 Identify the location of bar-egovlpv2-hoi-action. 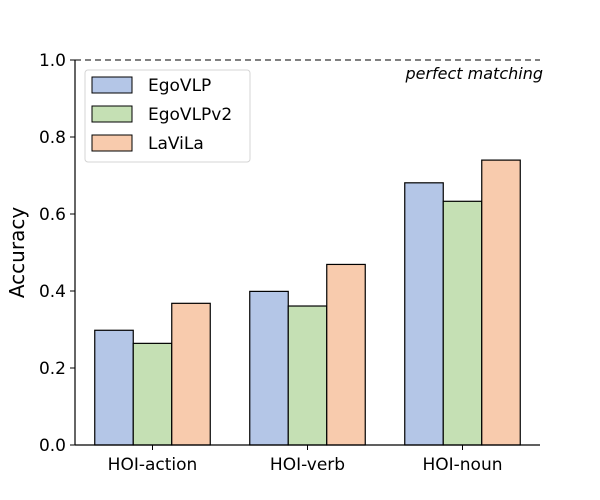
(152, 394).